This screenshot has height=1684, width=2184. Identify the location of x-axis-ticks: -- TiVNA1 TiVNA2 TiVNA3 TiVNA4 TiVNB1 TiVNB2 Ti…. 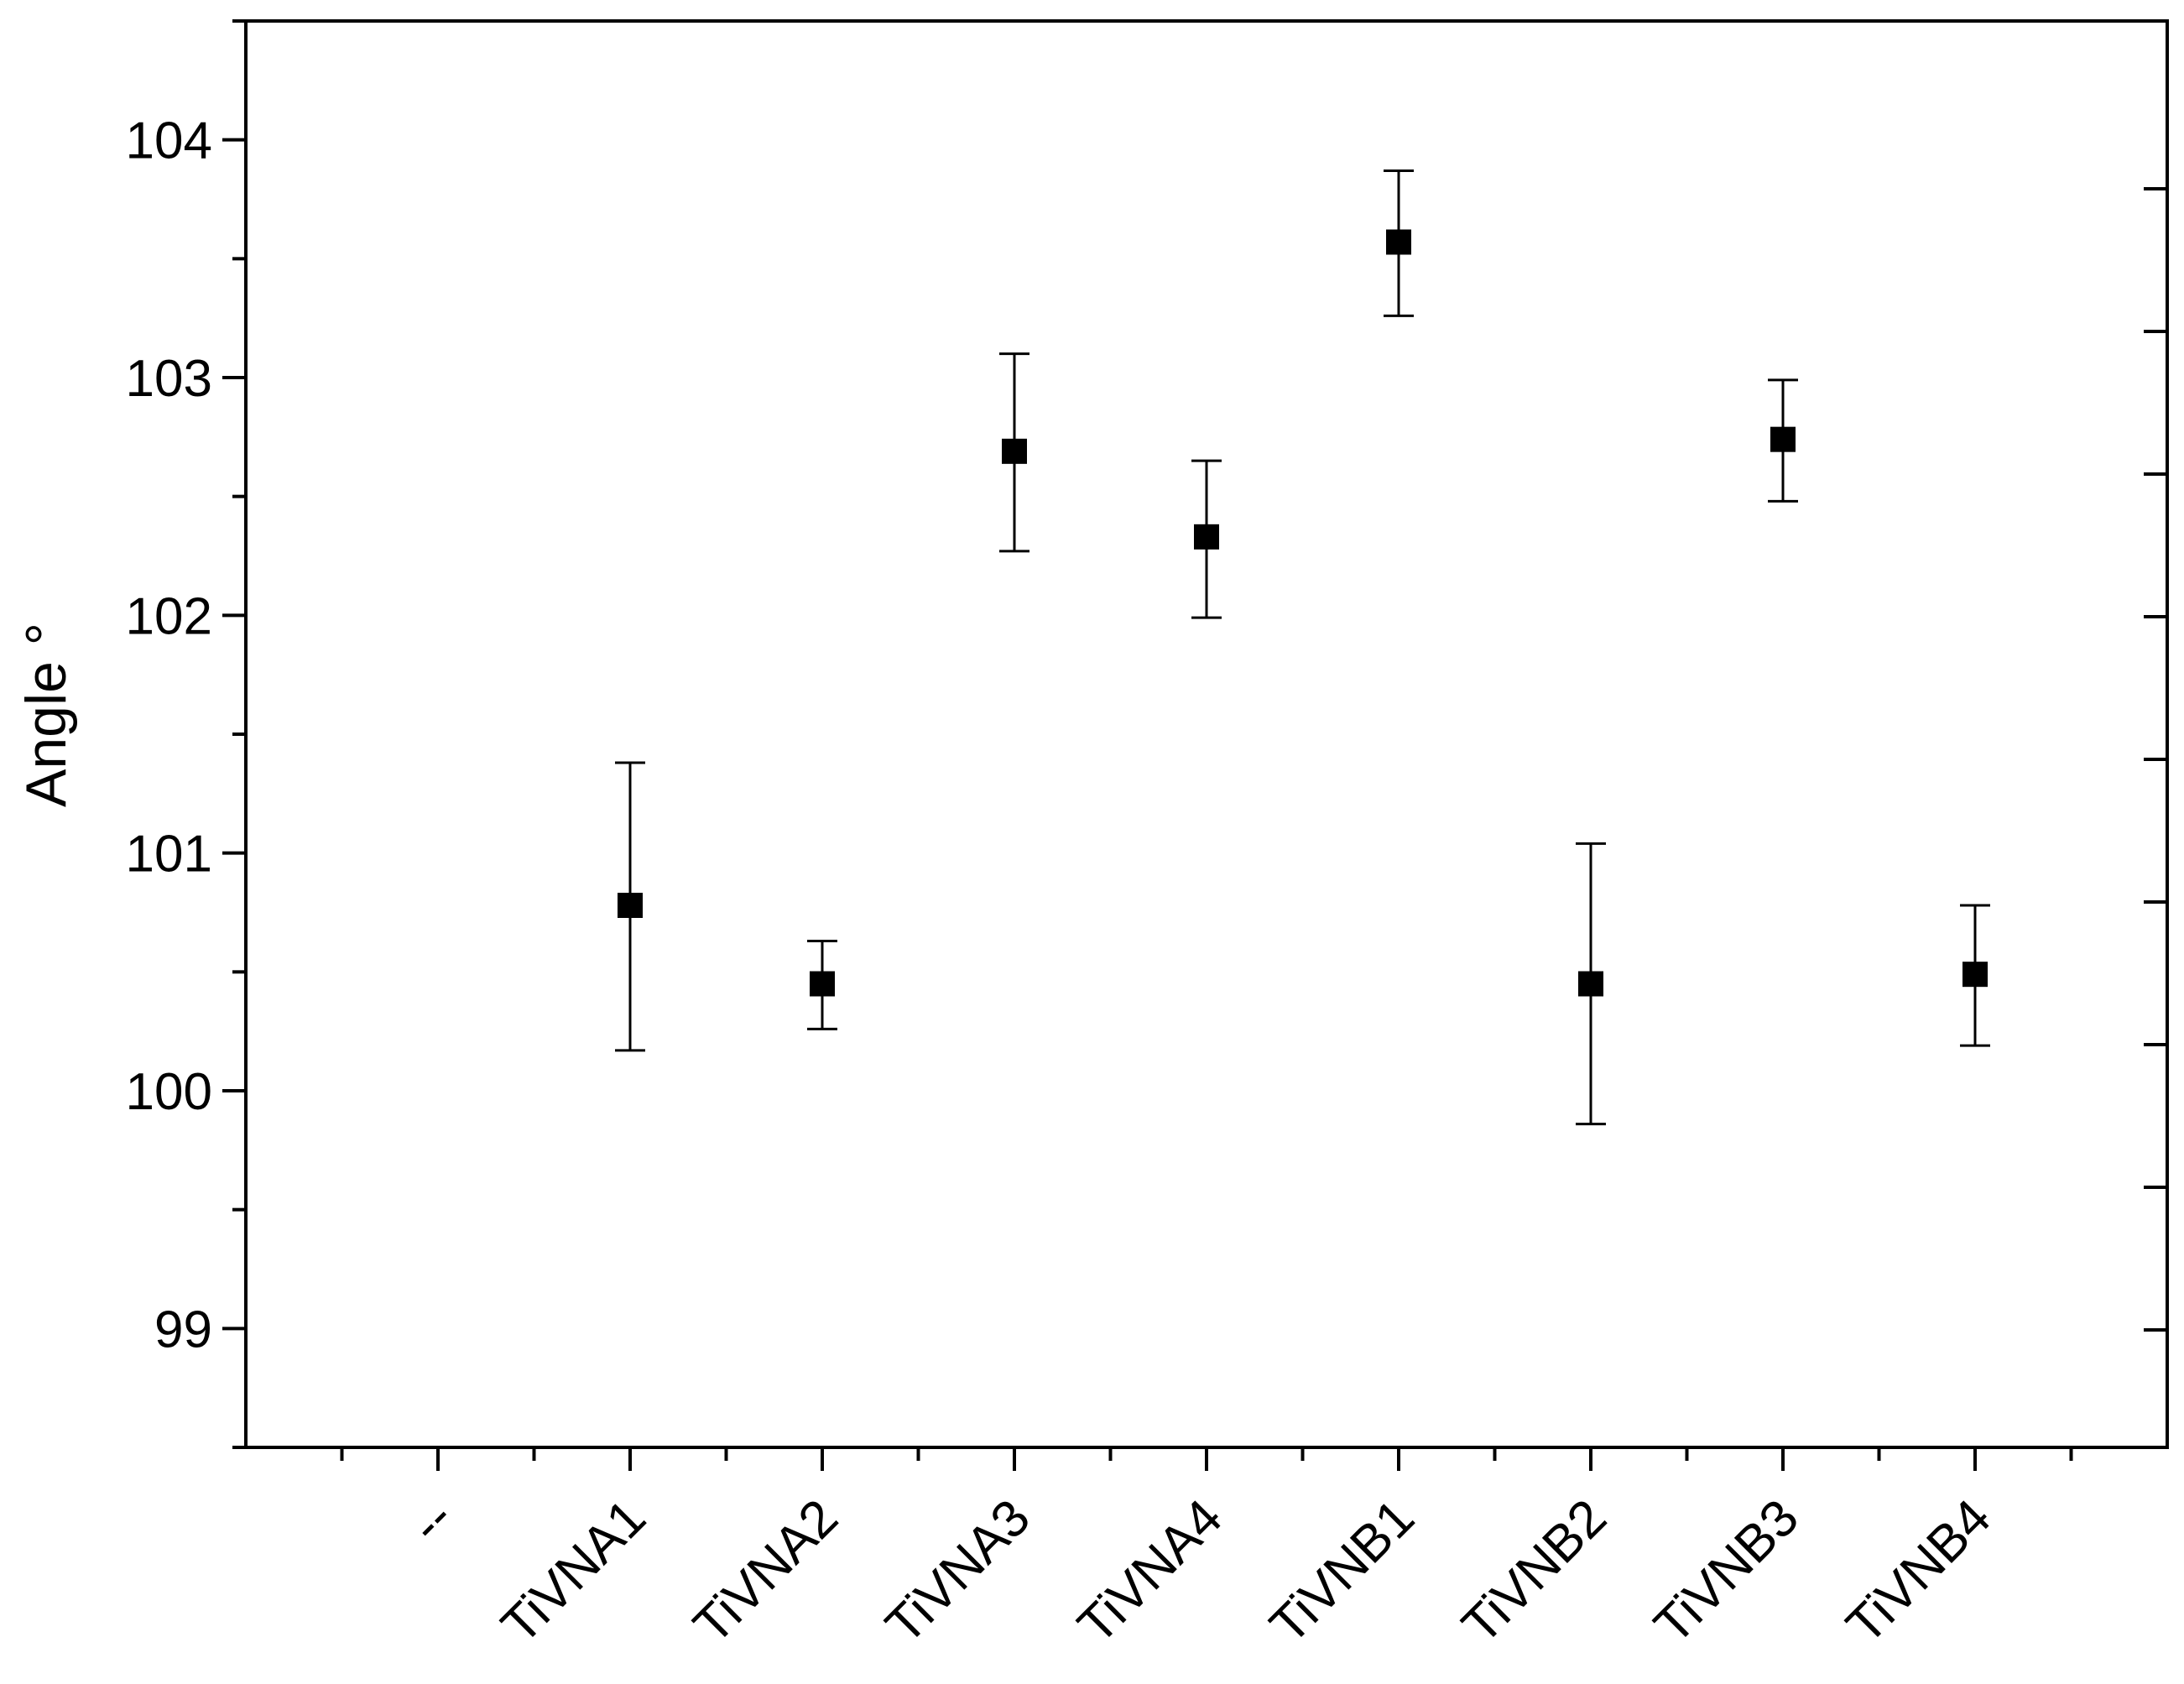
(1206, 1551).